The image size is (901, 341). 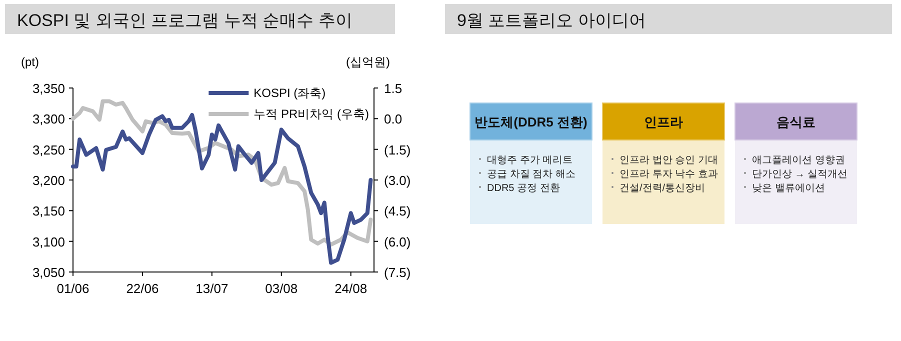 I want to click on text: 단가인상 → 실적개선, so click(x=800, y=174).